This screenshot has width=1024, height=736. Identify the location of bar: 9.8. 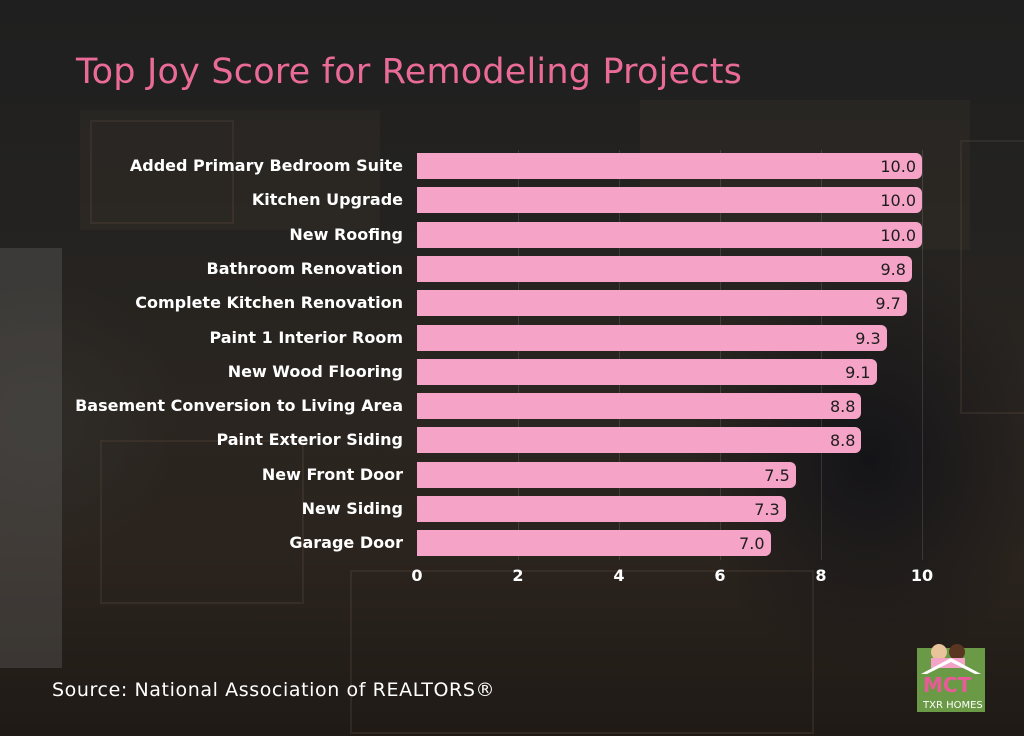
(664, 268).